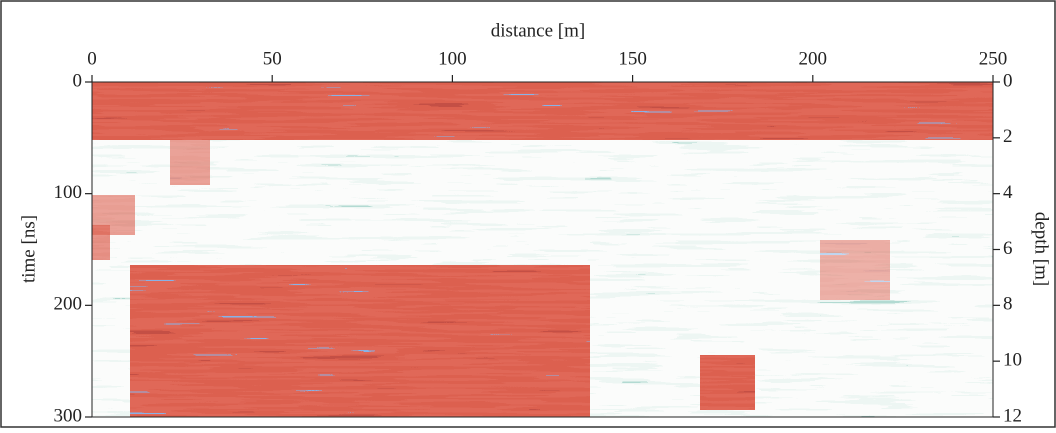 The height and width of the screenshot is (433, 1056). What do you see at coordinates (1008, 248) in the screenshot?
I see `y2-tick-label: 6` at bounding box center [1008, 248].